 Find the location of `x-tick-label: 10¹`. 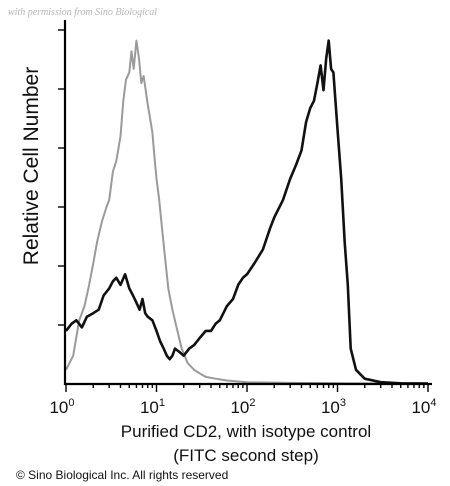

x-tick-label: 10¹ is located at coordinates (152, 407).